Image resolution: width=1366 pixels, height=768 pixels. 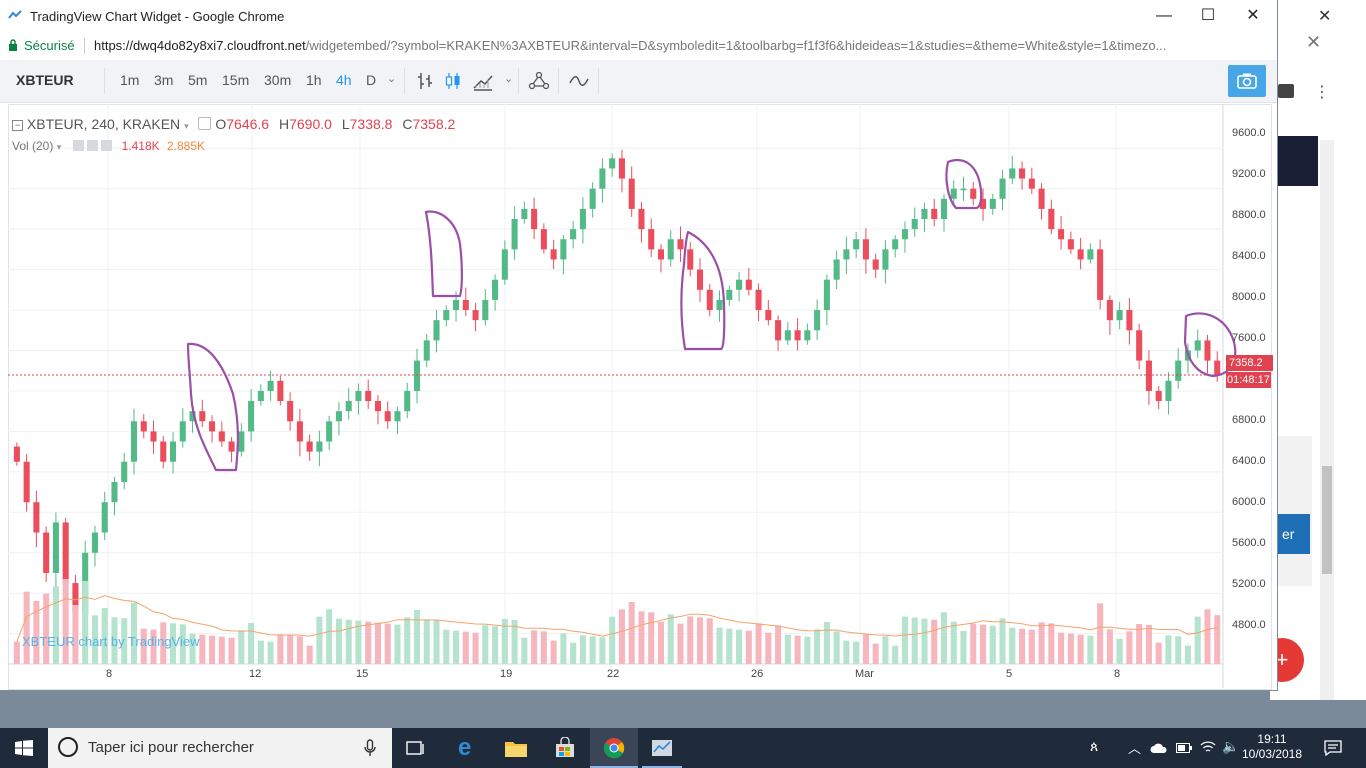 I want to click on x-tick-label: 12, so click(x=255, y=674).